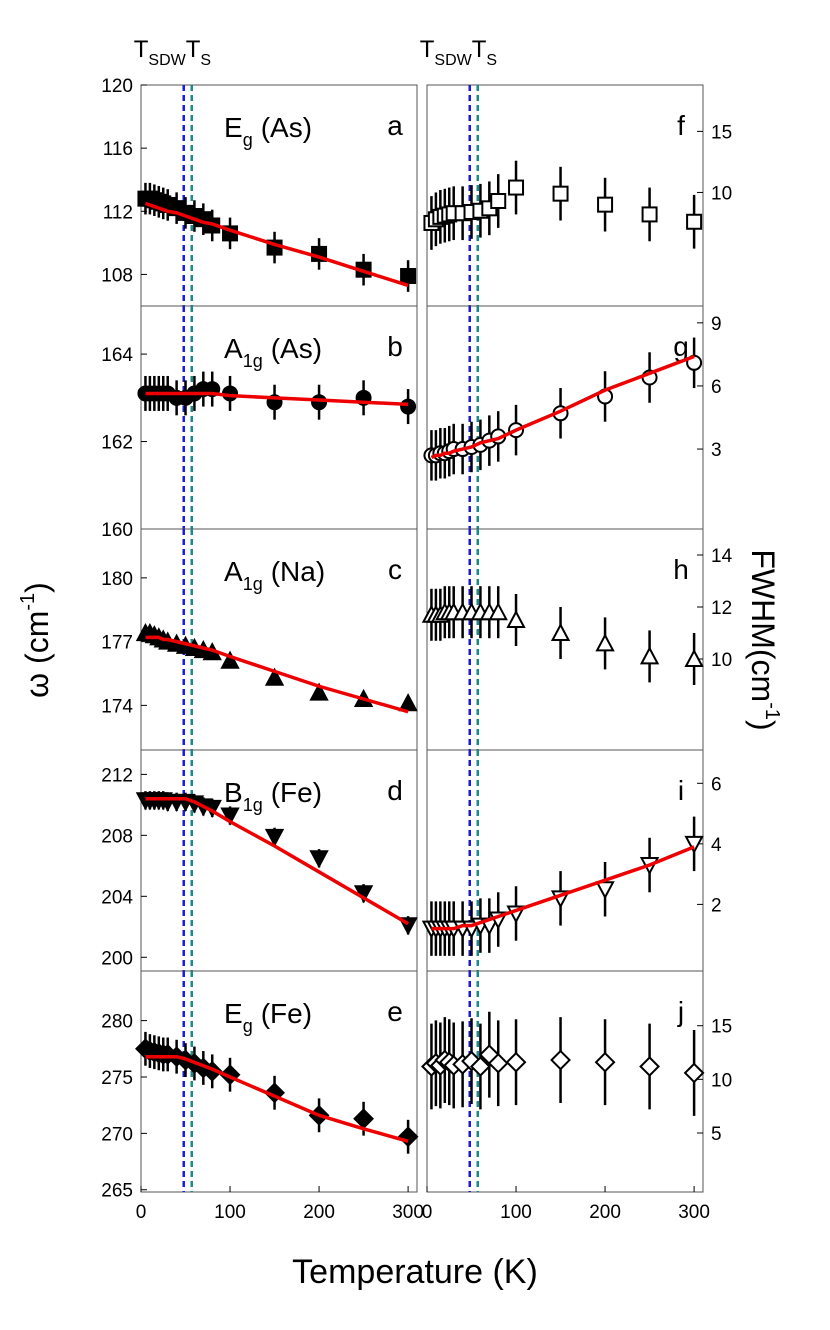 The height and width of the screenshot is (1330, 830). What do you see at coordinates (395, 346) in the screenshot?
I see `panel-letter: b` at bounding box center [395, 346].